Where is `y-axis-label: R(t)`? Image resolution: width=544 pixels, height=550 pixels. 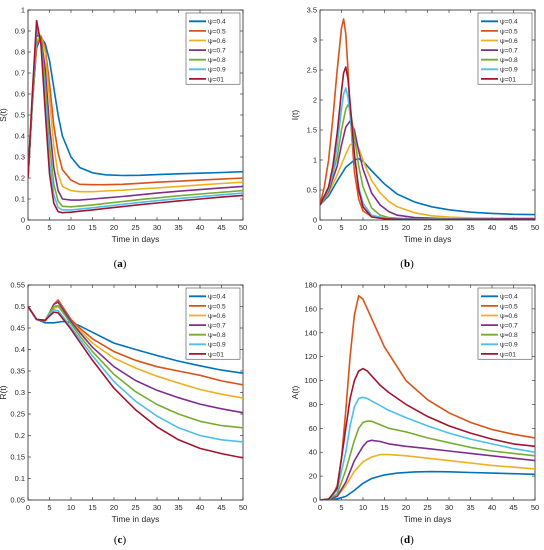 y-axis-label: R(t) is located at coordinates (4, 392).